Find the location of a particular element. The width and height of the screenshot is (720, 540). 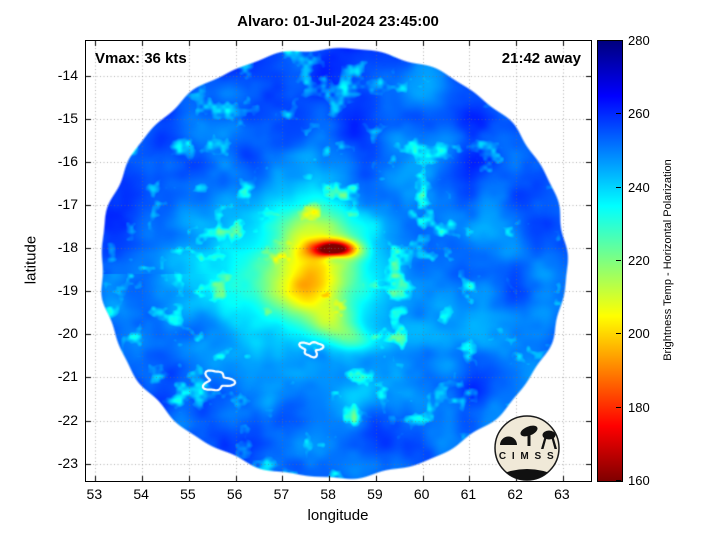

y-tick-label: -21 is located at coordinates (67, 376).